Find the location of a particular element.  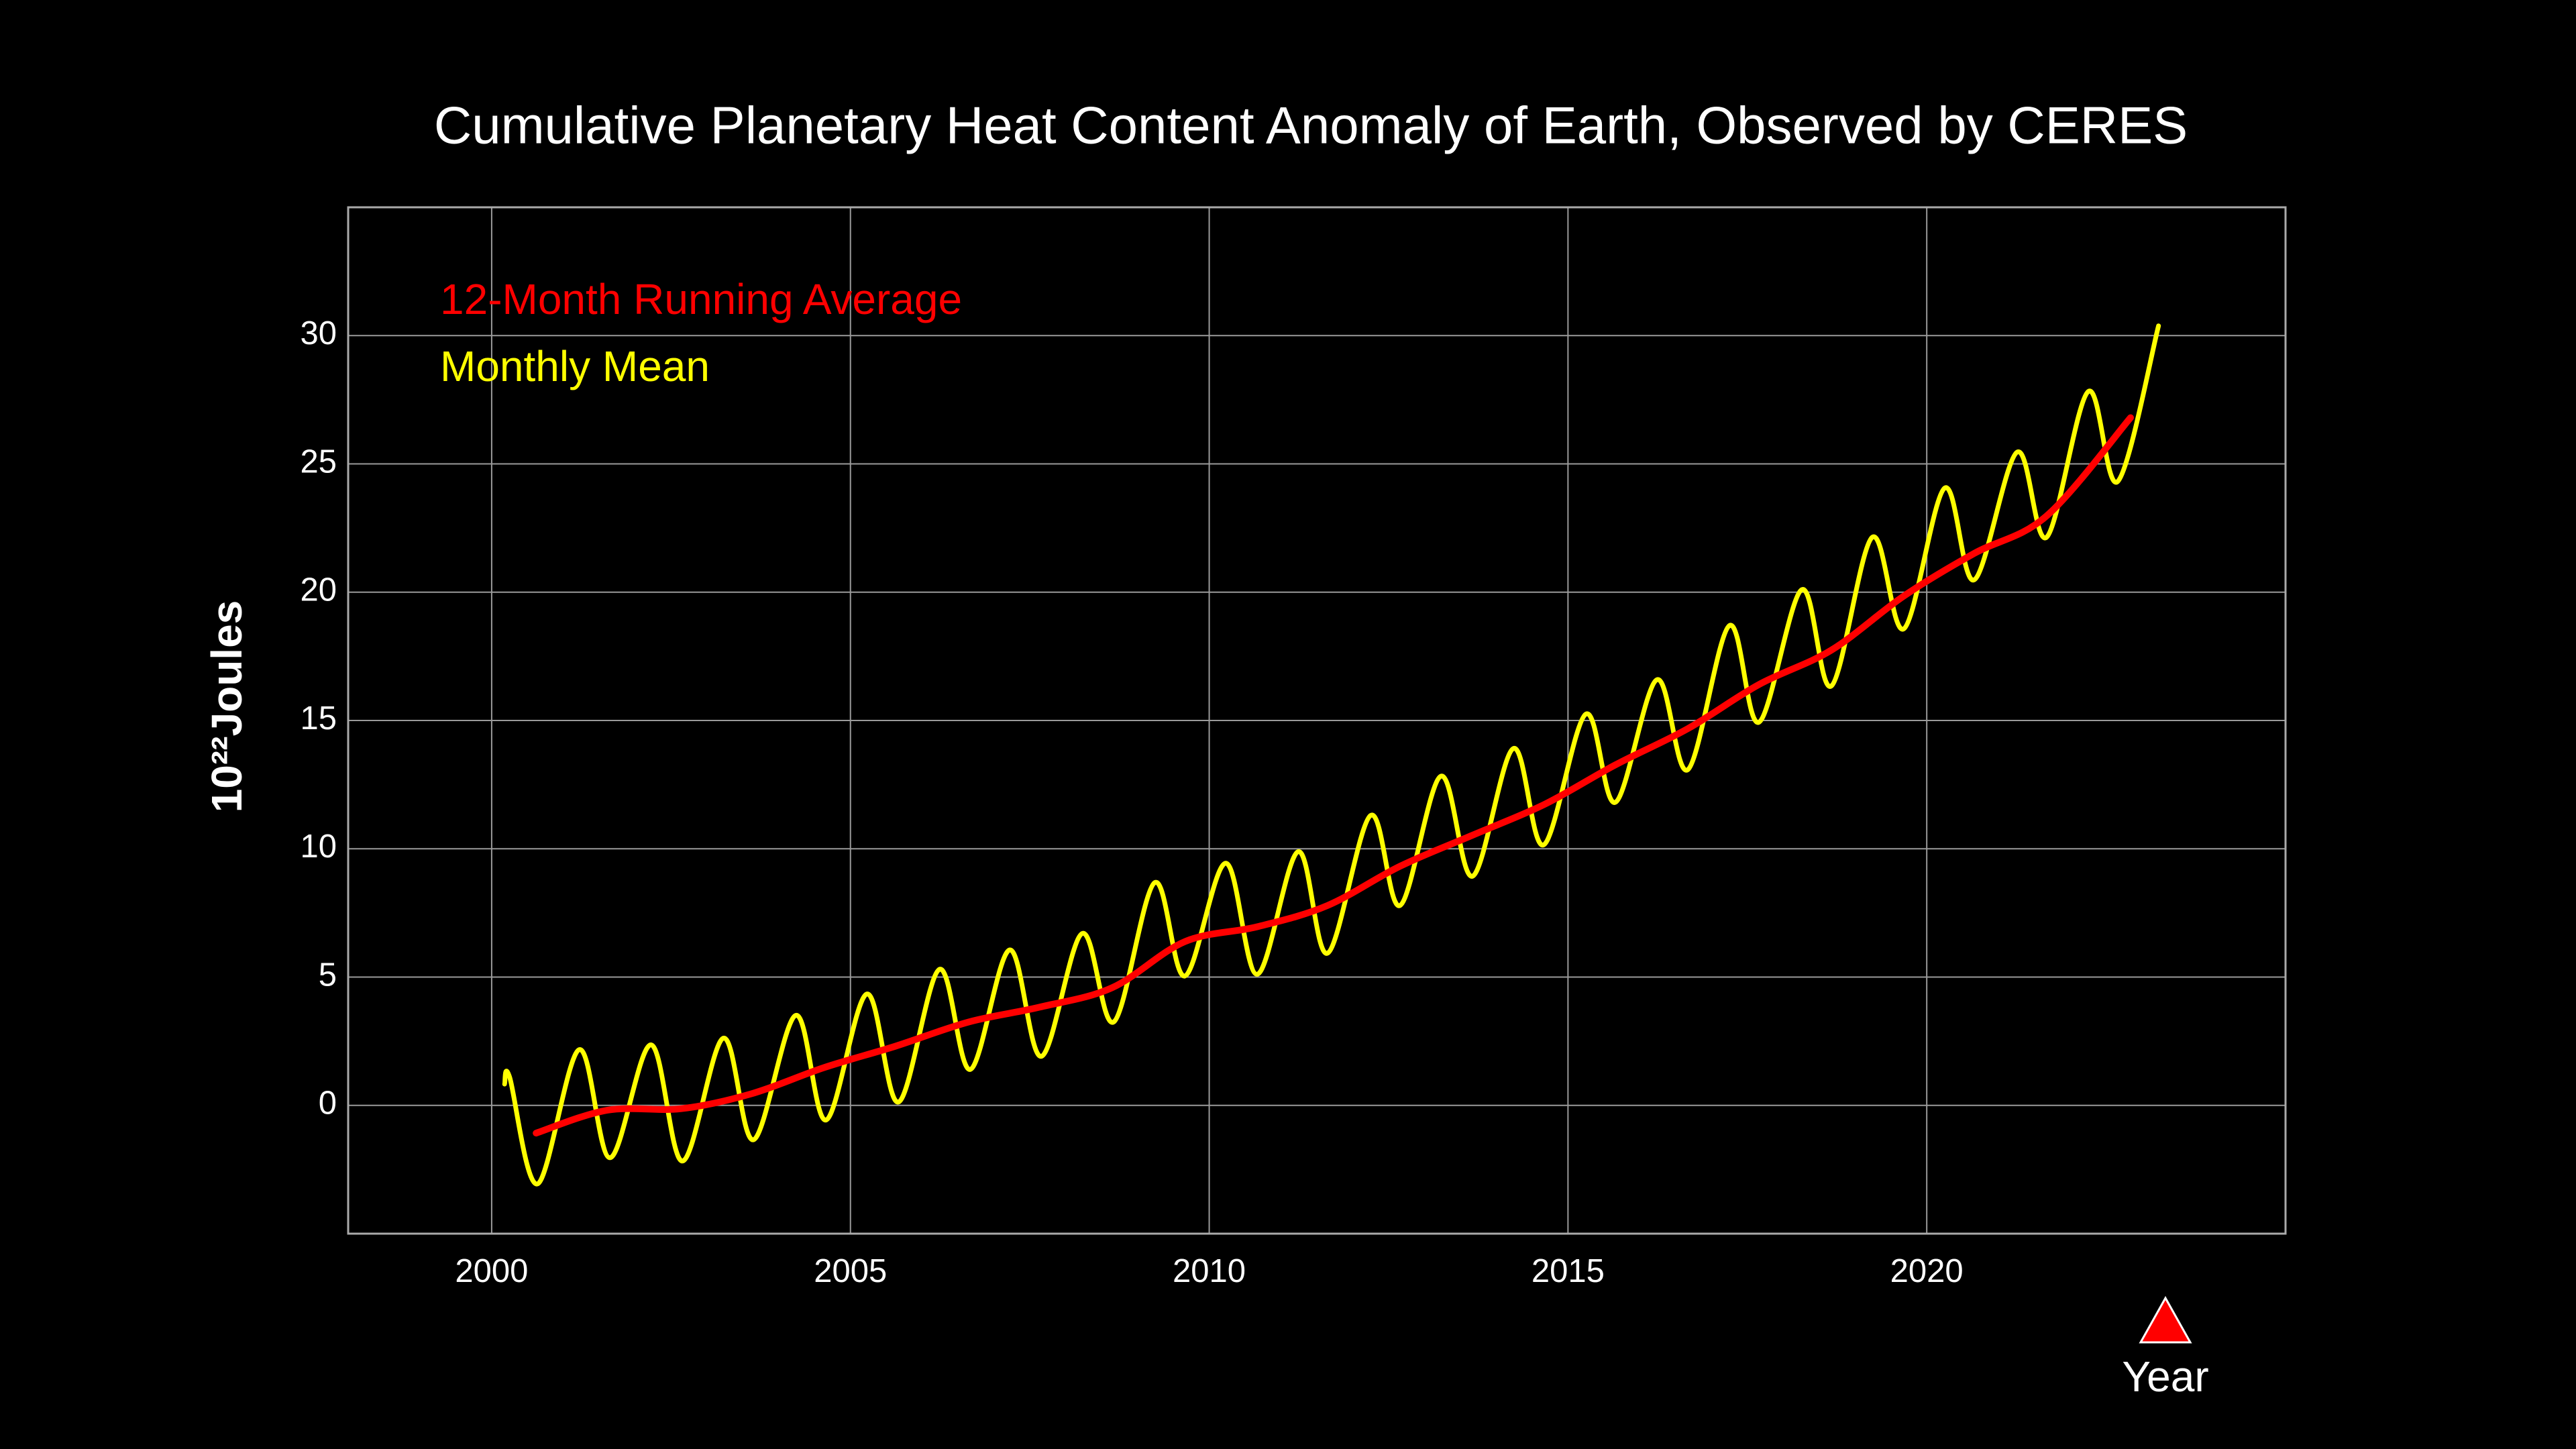

y-tick-label: 25 is located at coordinates (318, 461).